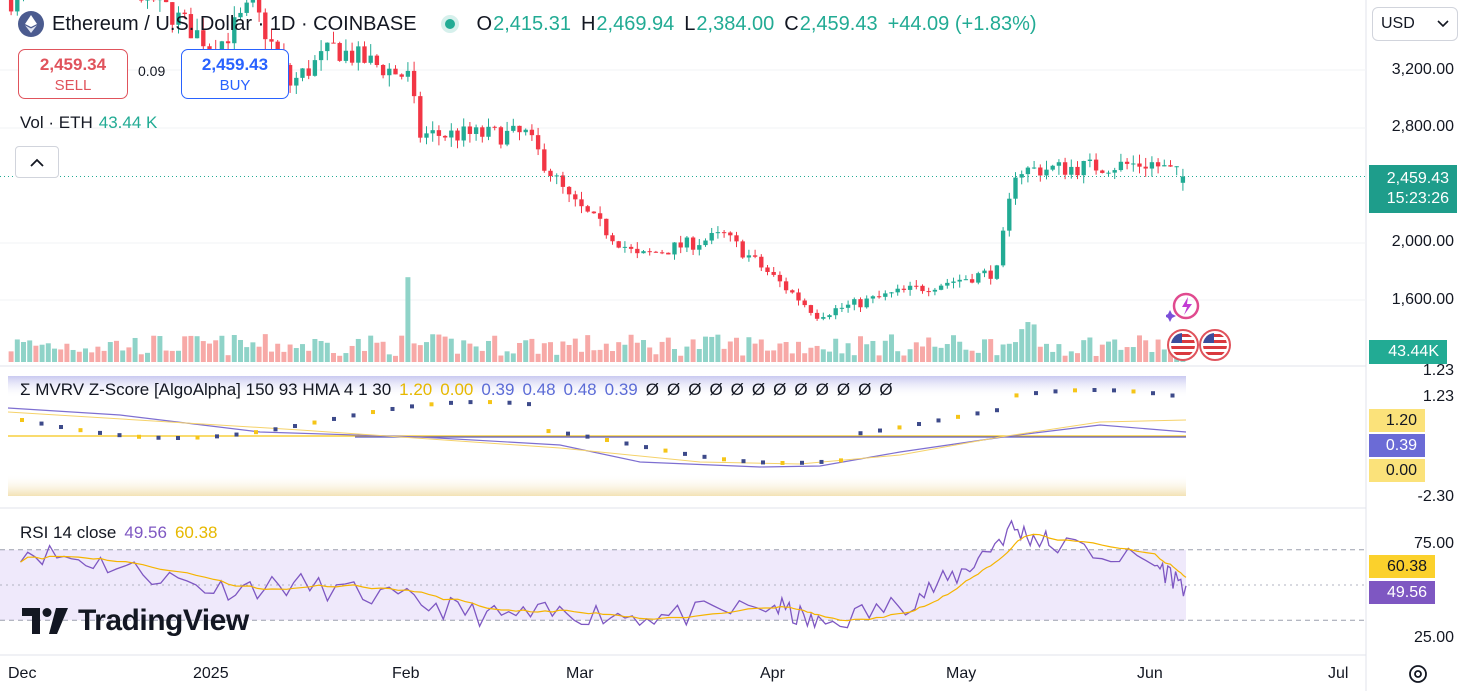 The image size is (1468, 691). What do you see at coordinates (484, 23) in the screenshot?
I see `open-label: O` at bounding box center [484, 23].